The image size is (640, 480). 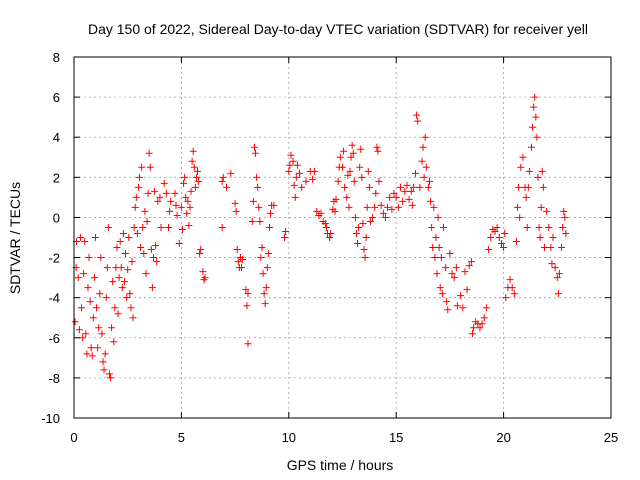 I want to click on x-axis-label: GPS time / hours, so click(x=340, y=465).